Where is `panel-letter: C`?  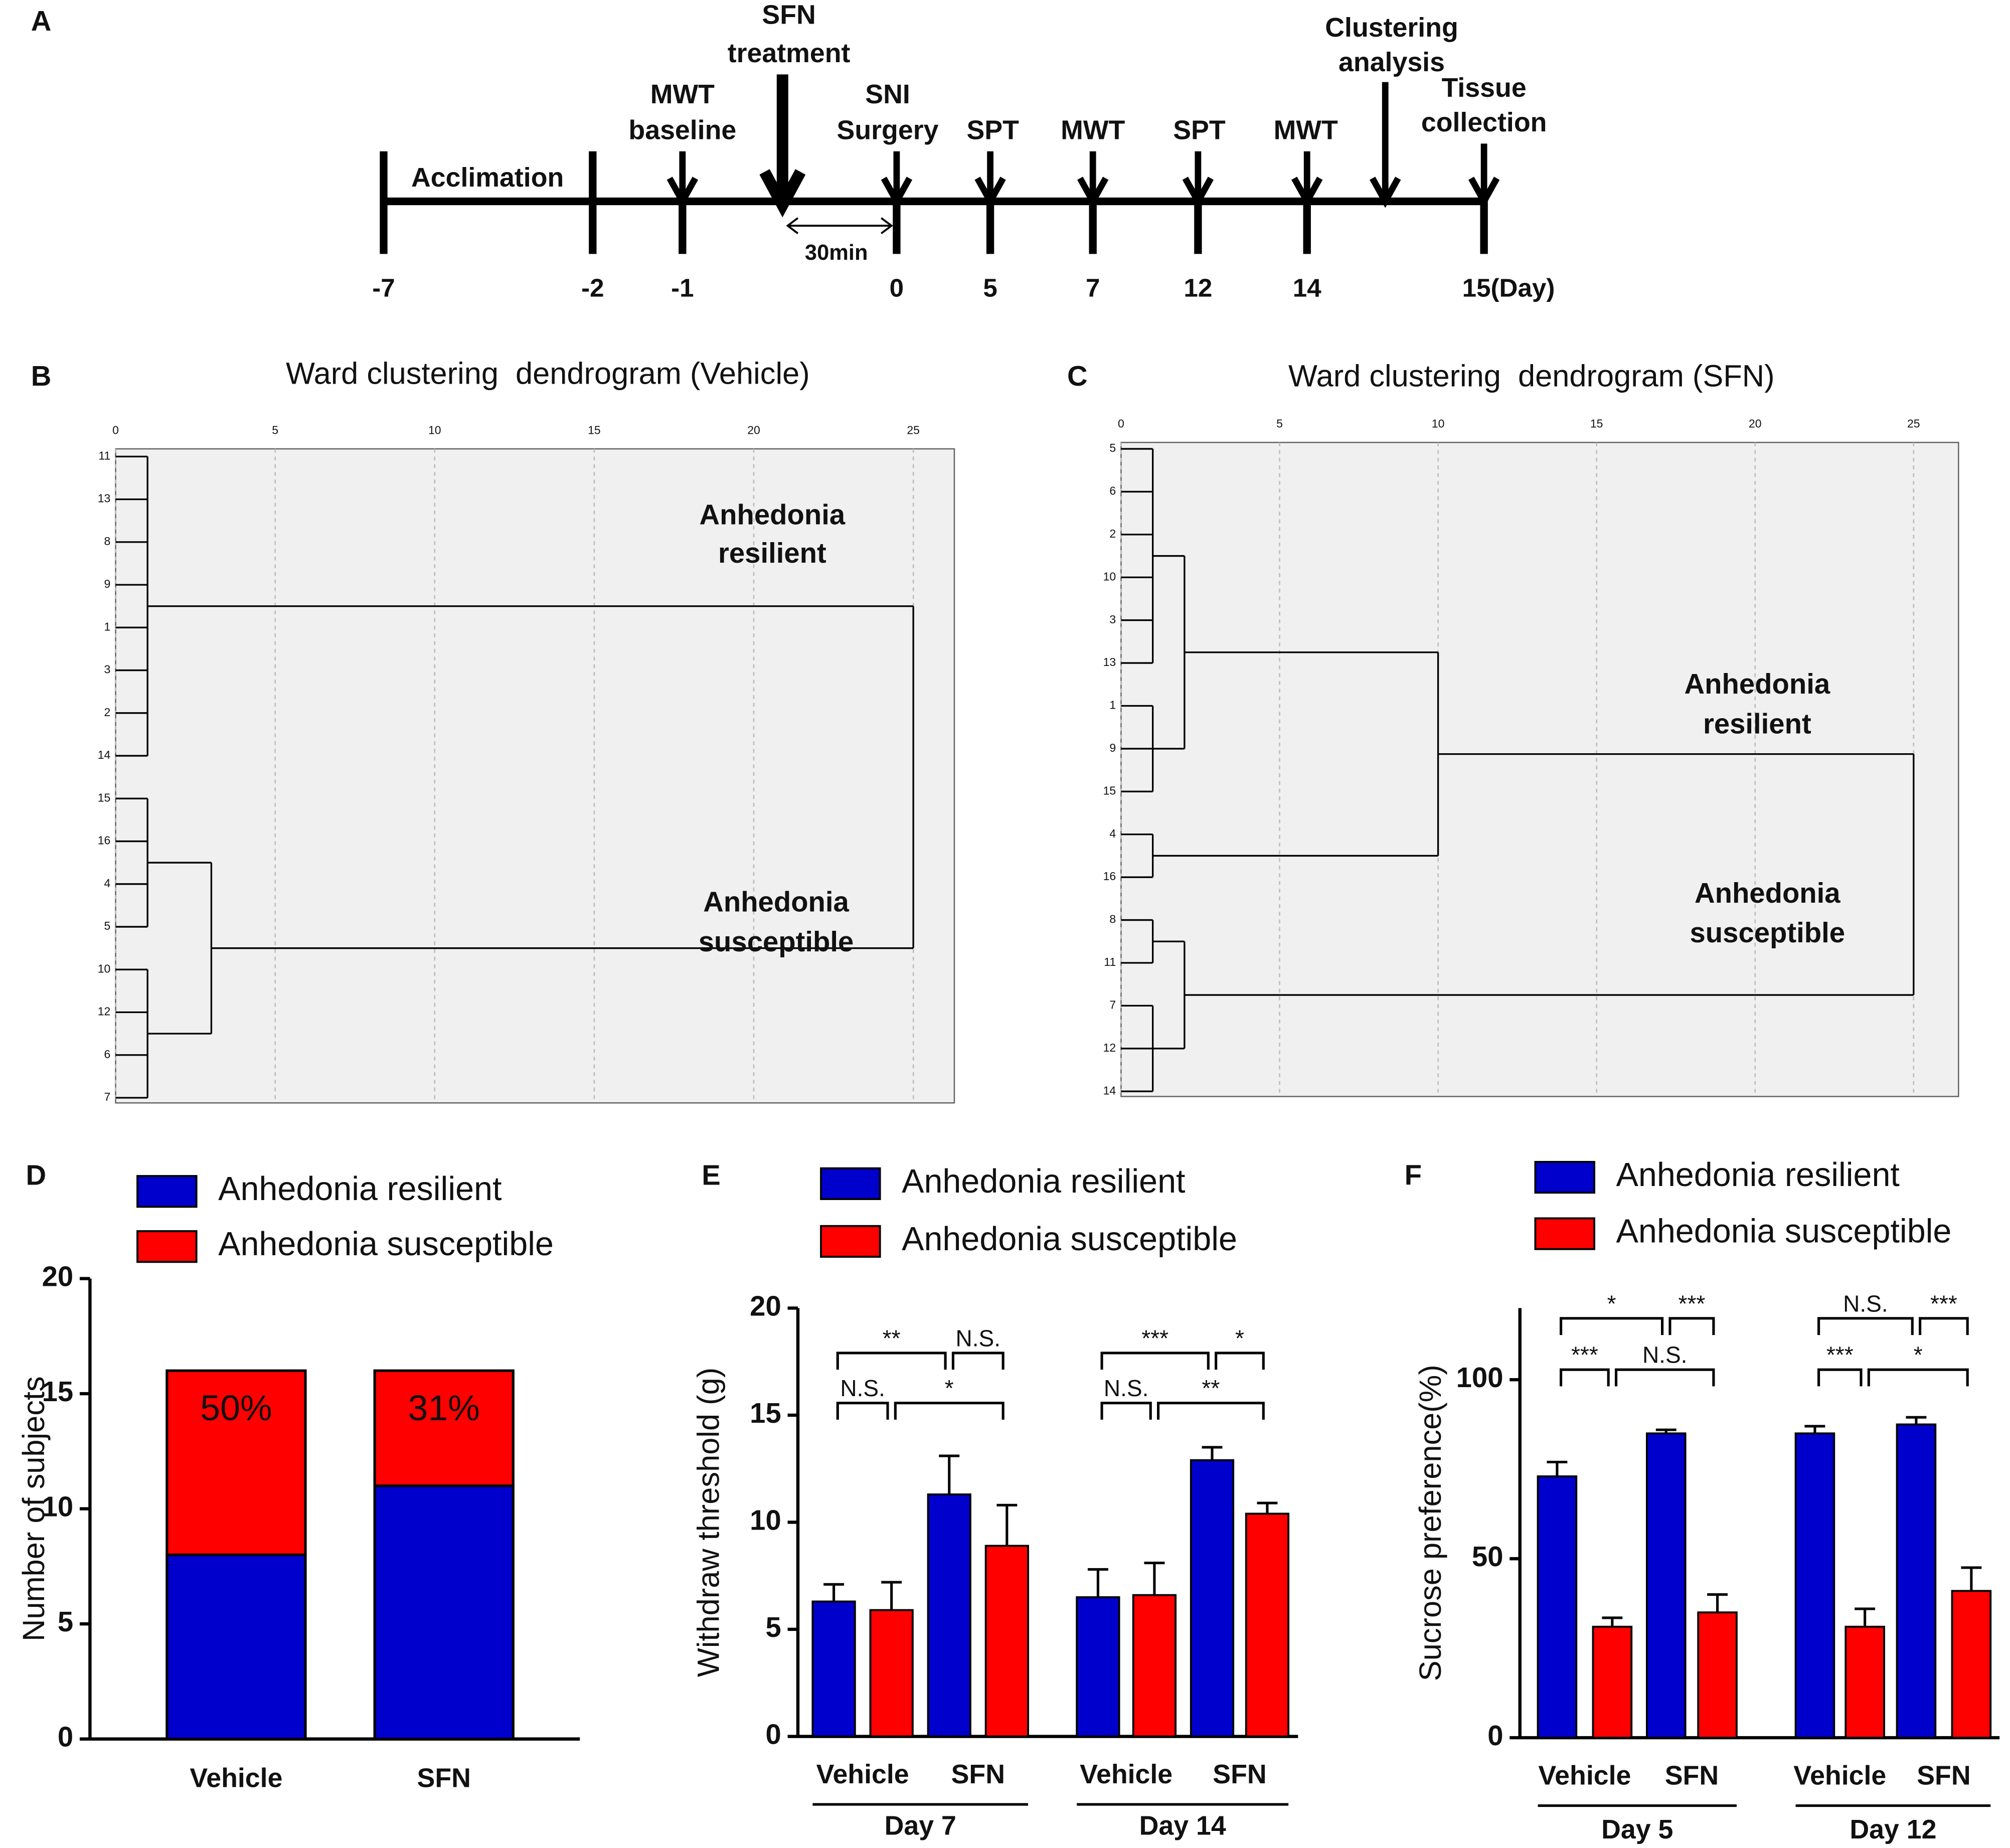 panel-letter: C is located at coordinates (1077, 376).